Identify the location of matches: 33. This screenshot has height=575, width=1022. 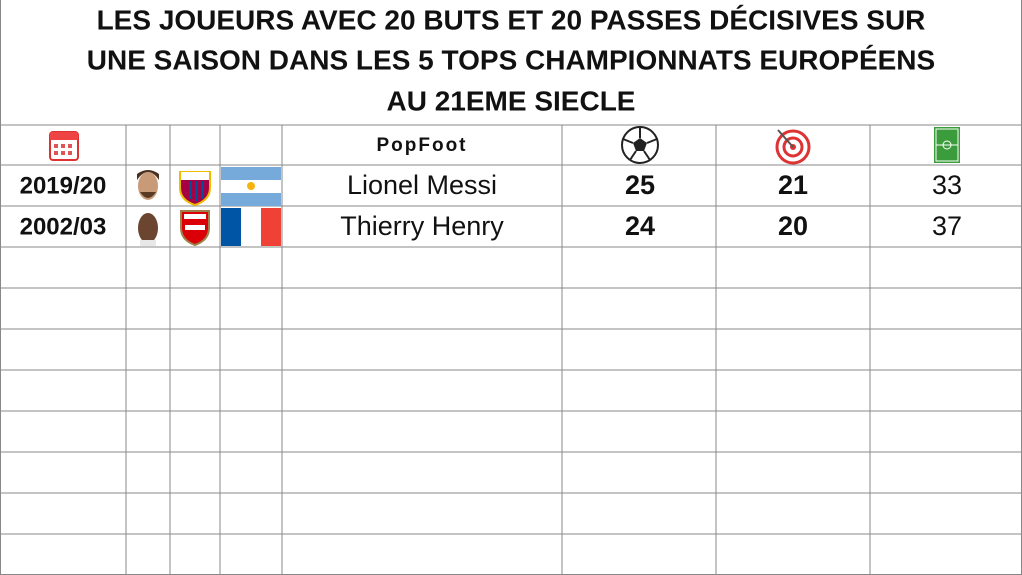
(947, 185).